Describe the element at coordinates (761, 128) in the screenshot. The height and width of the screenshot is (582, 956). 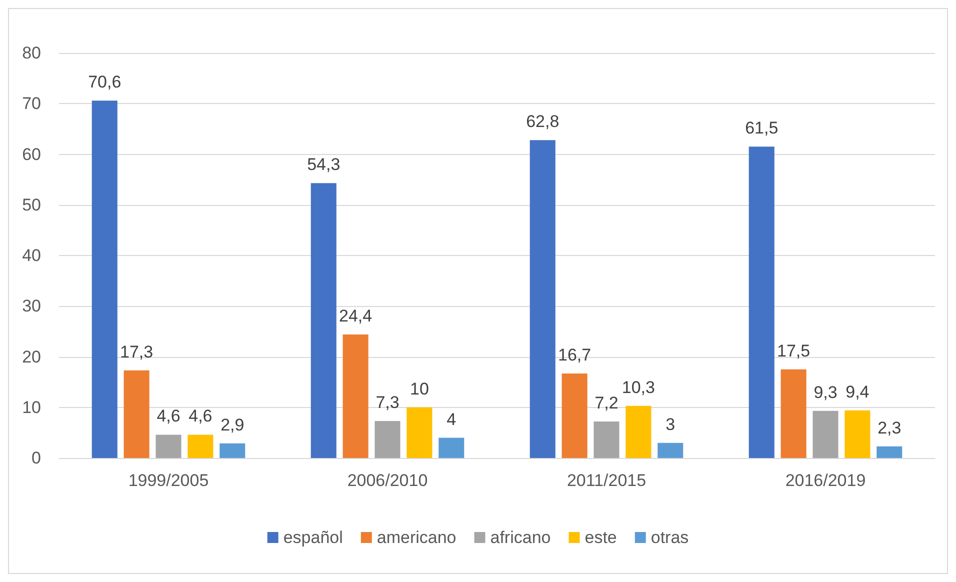
I see `data-label: 61,5` at that location.